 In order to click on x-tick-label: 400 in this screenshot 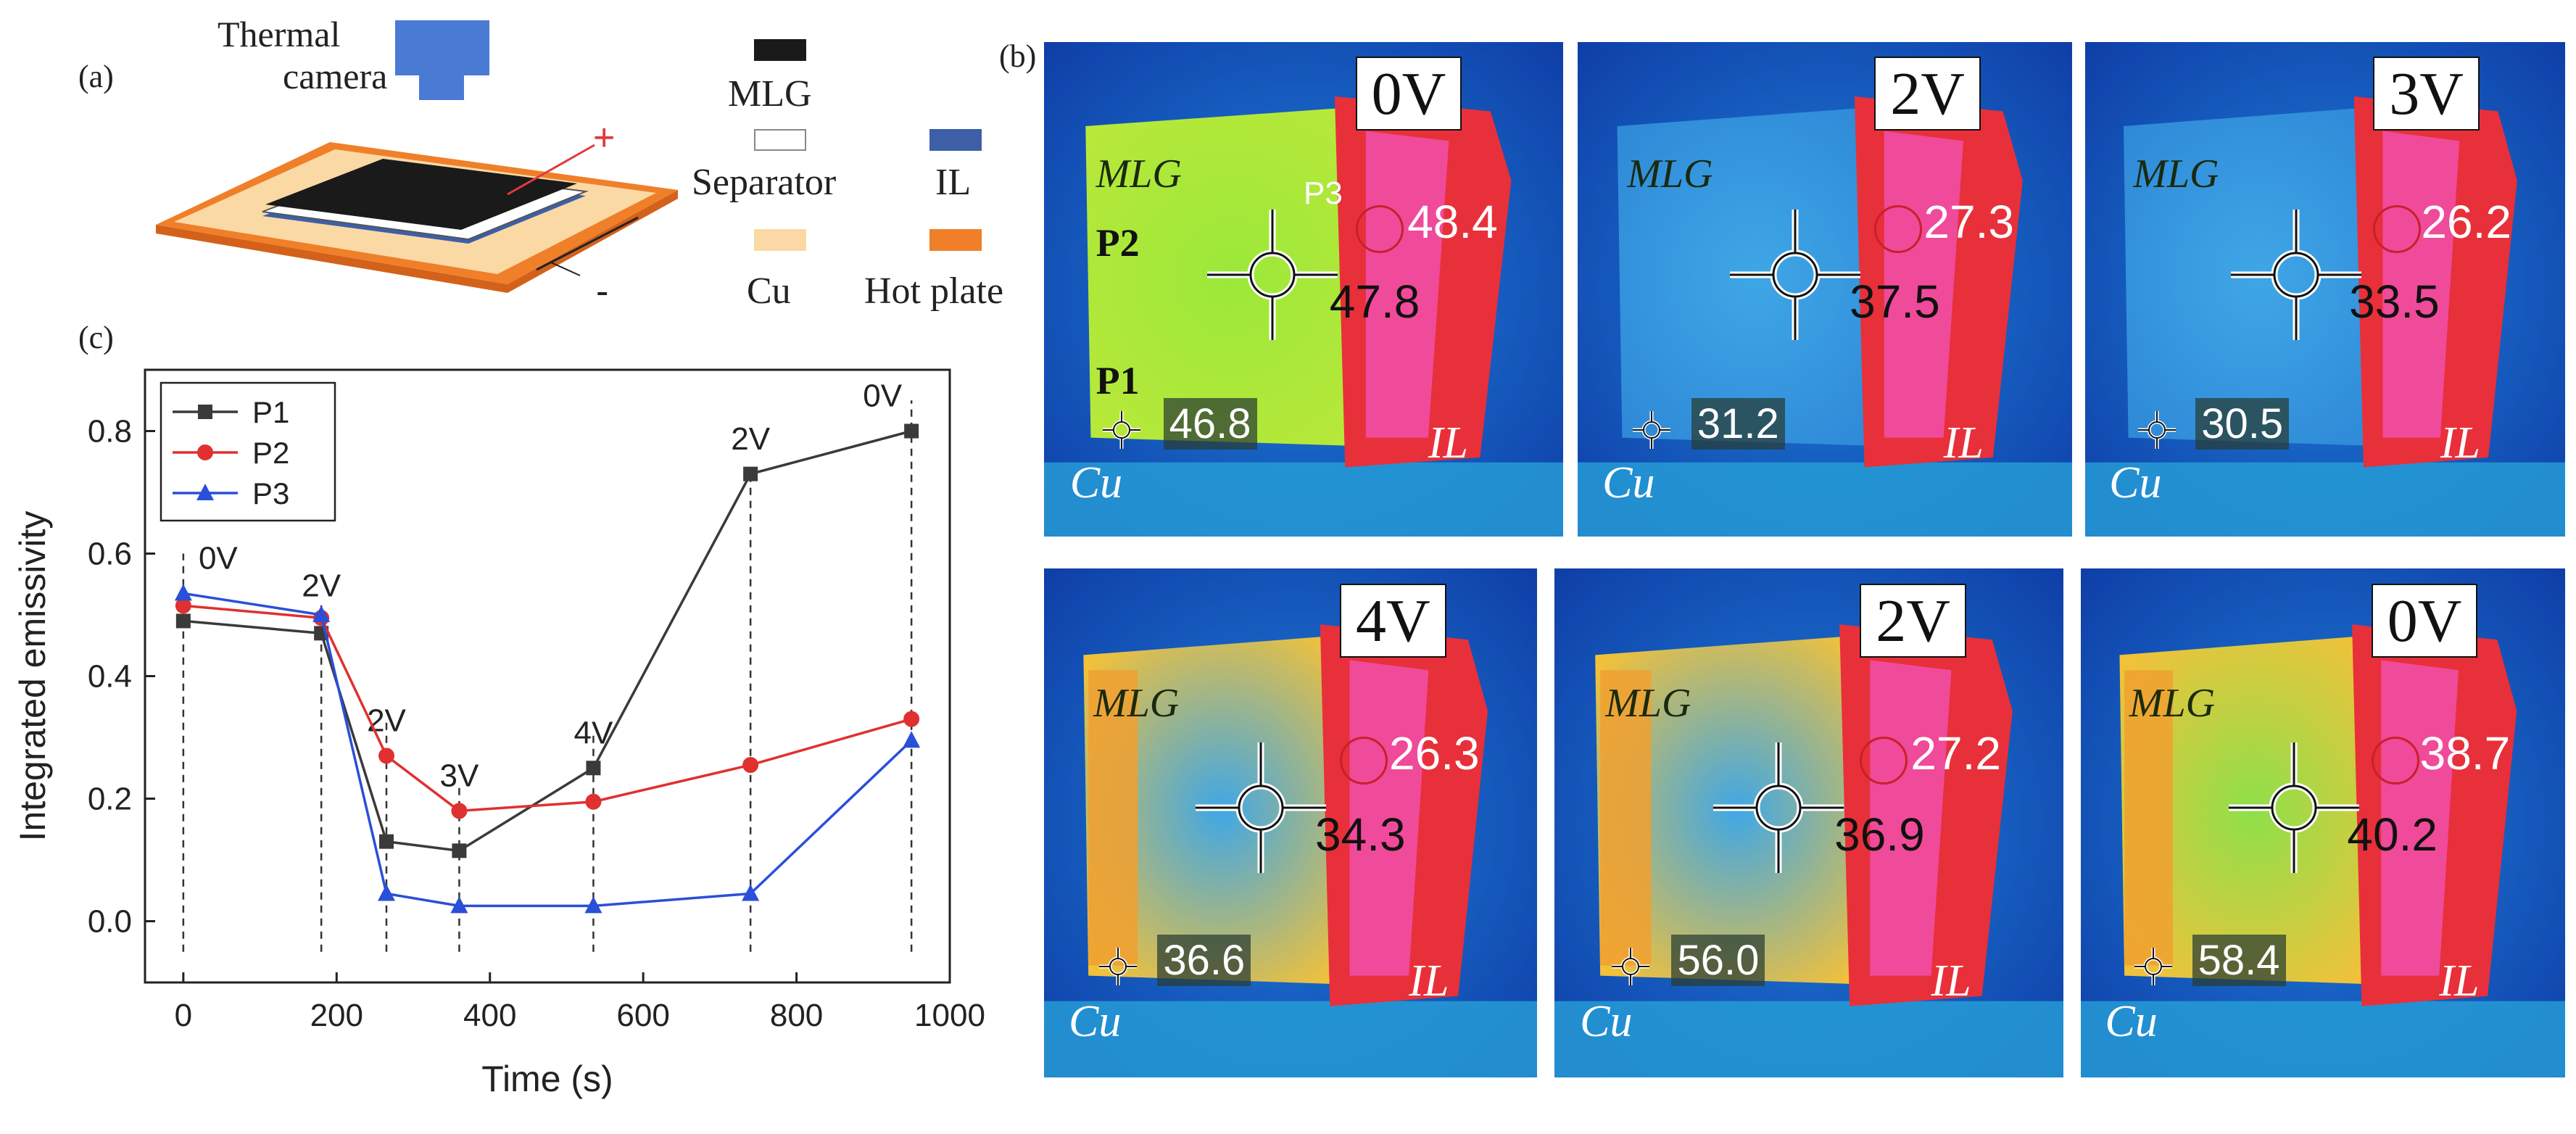, I will do `click(490, 1015)`.